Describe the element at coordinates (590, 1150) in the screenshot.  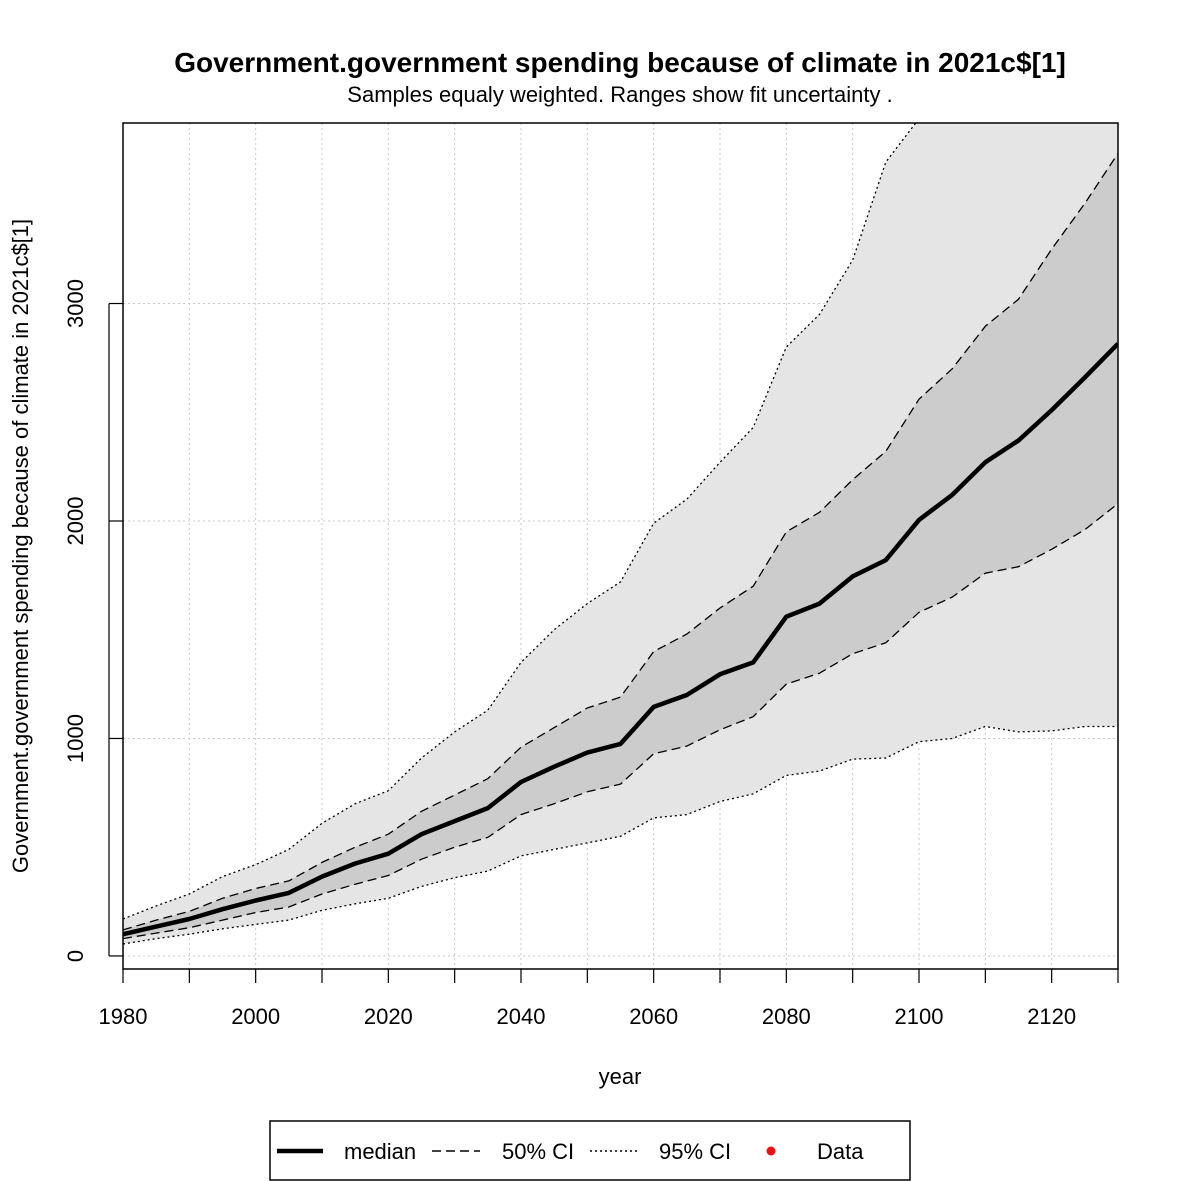
I see `legend: median 50% CI 95% CI Data` at that location.